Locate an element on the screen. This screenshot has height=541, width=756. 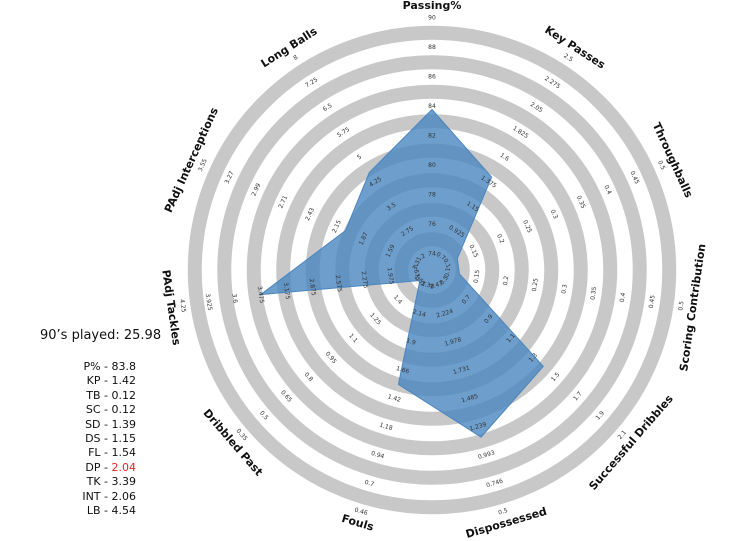
tick-label: 2.875 is located at coordinates (312, 287).